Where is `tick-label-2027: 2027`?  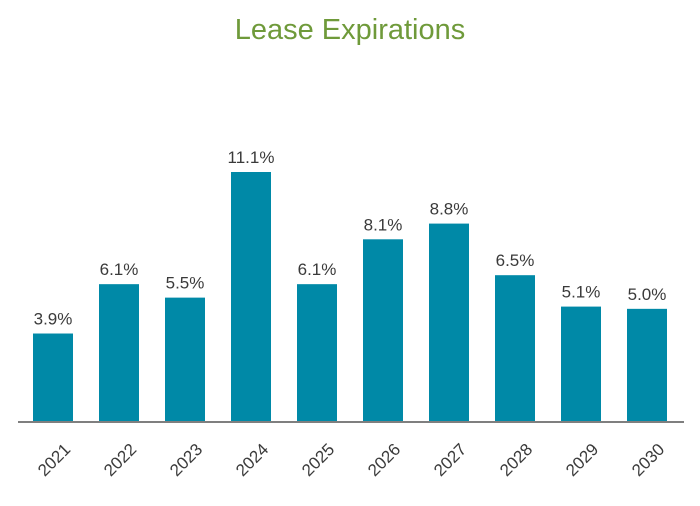
tick-label-2027: 2027 is located at coordinates (450, 460).